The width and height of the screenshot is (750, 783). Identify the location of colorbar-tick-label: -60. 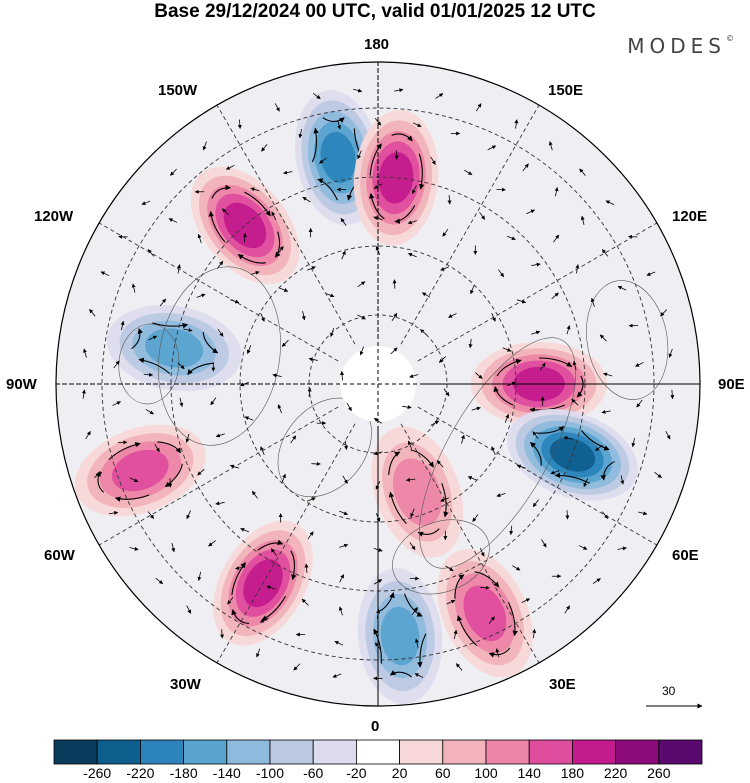
(313, 773).